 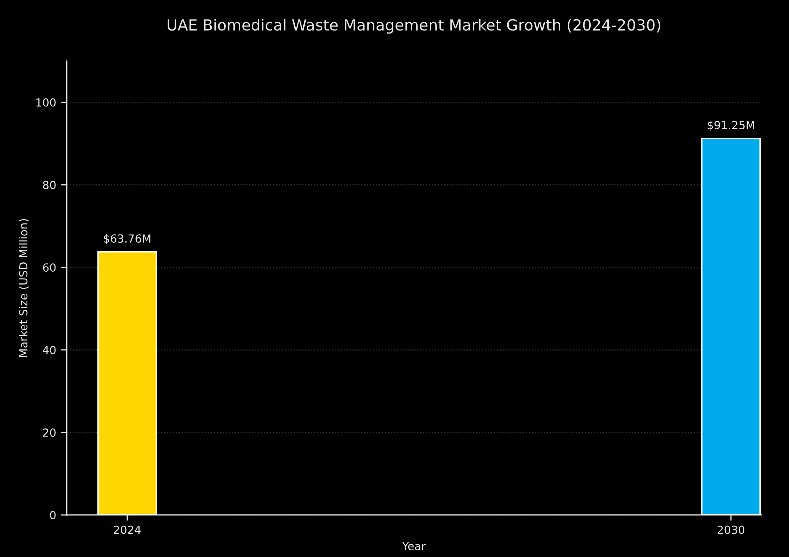 I want to click on y-tick-label: 40, so click(x=49, y=350).